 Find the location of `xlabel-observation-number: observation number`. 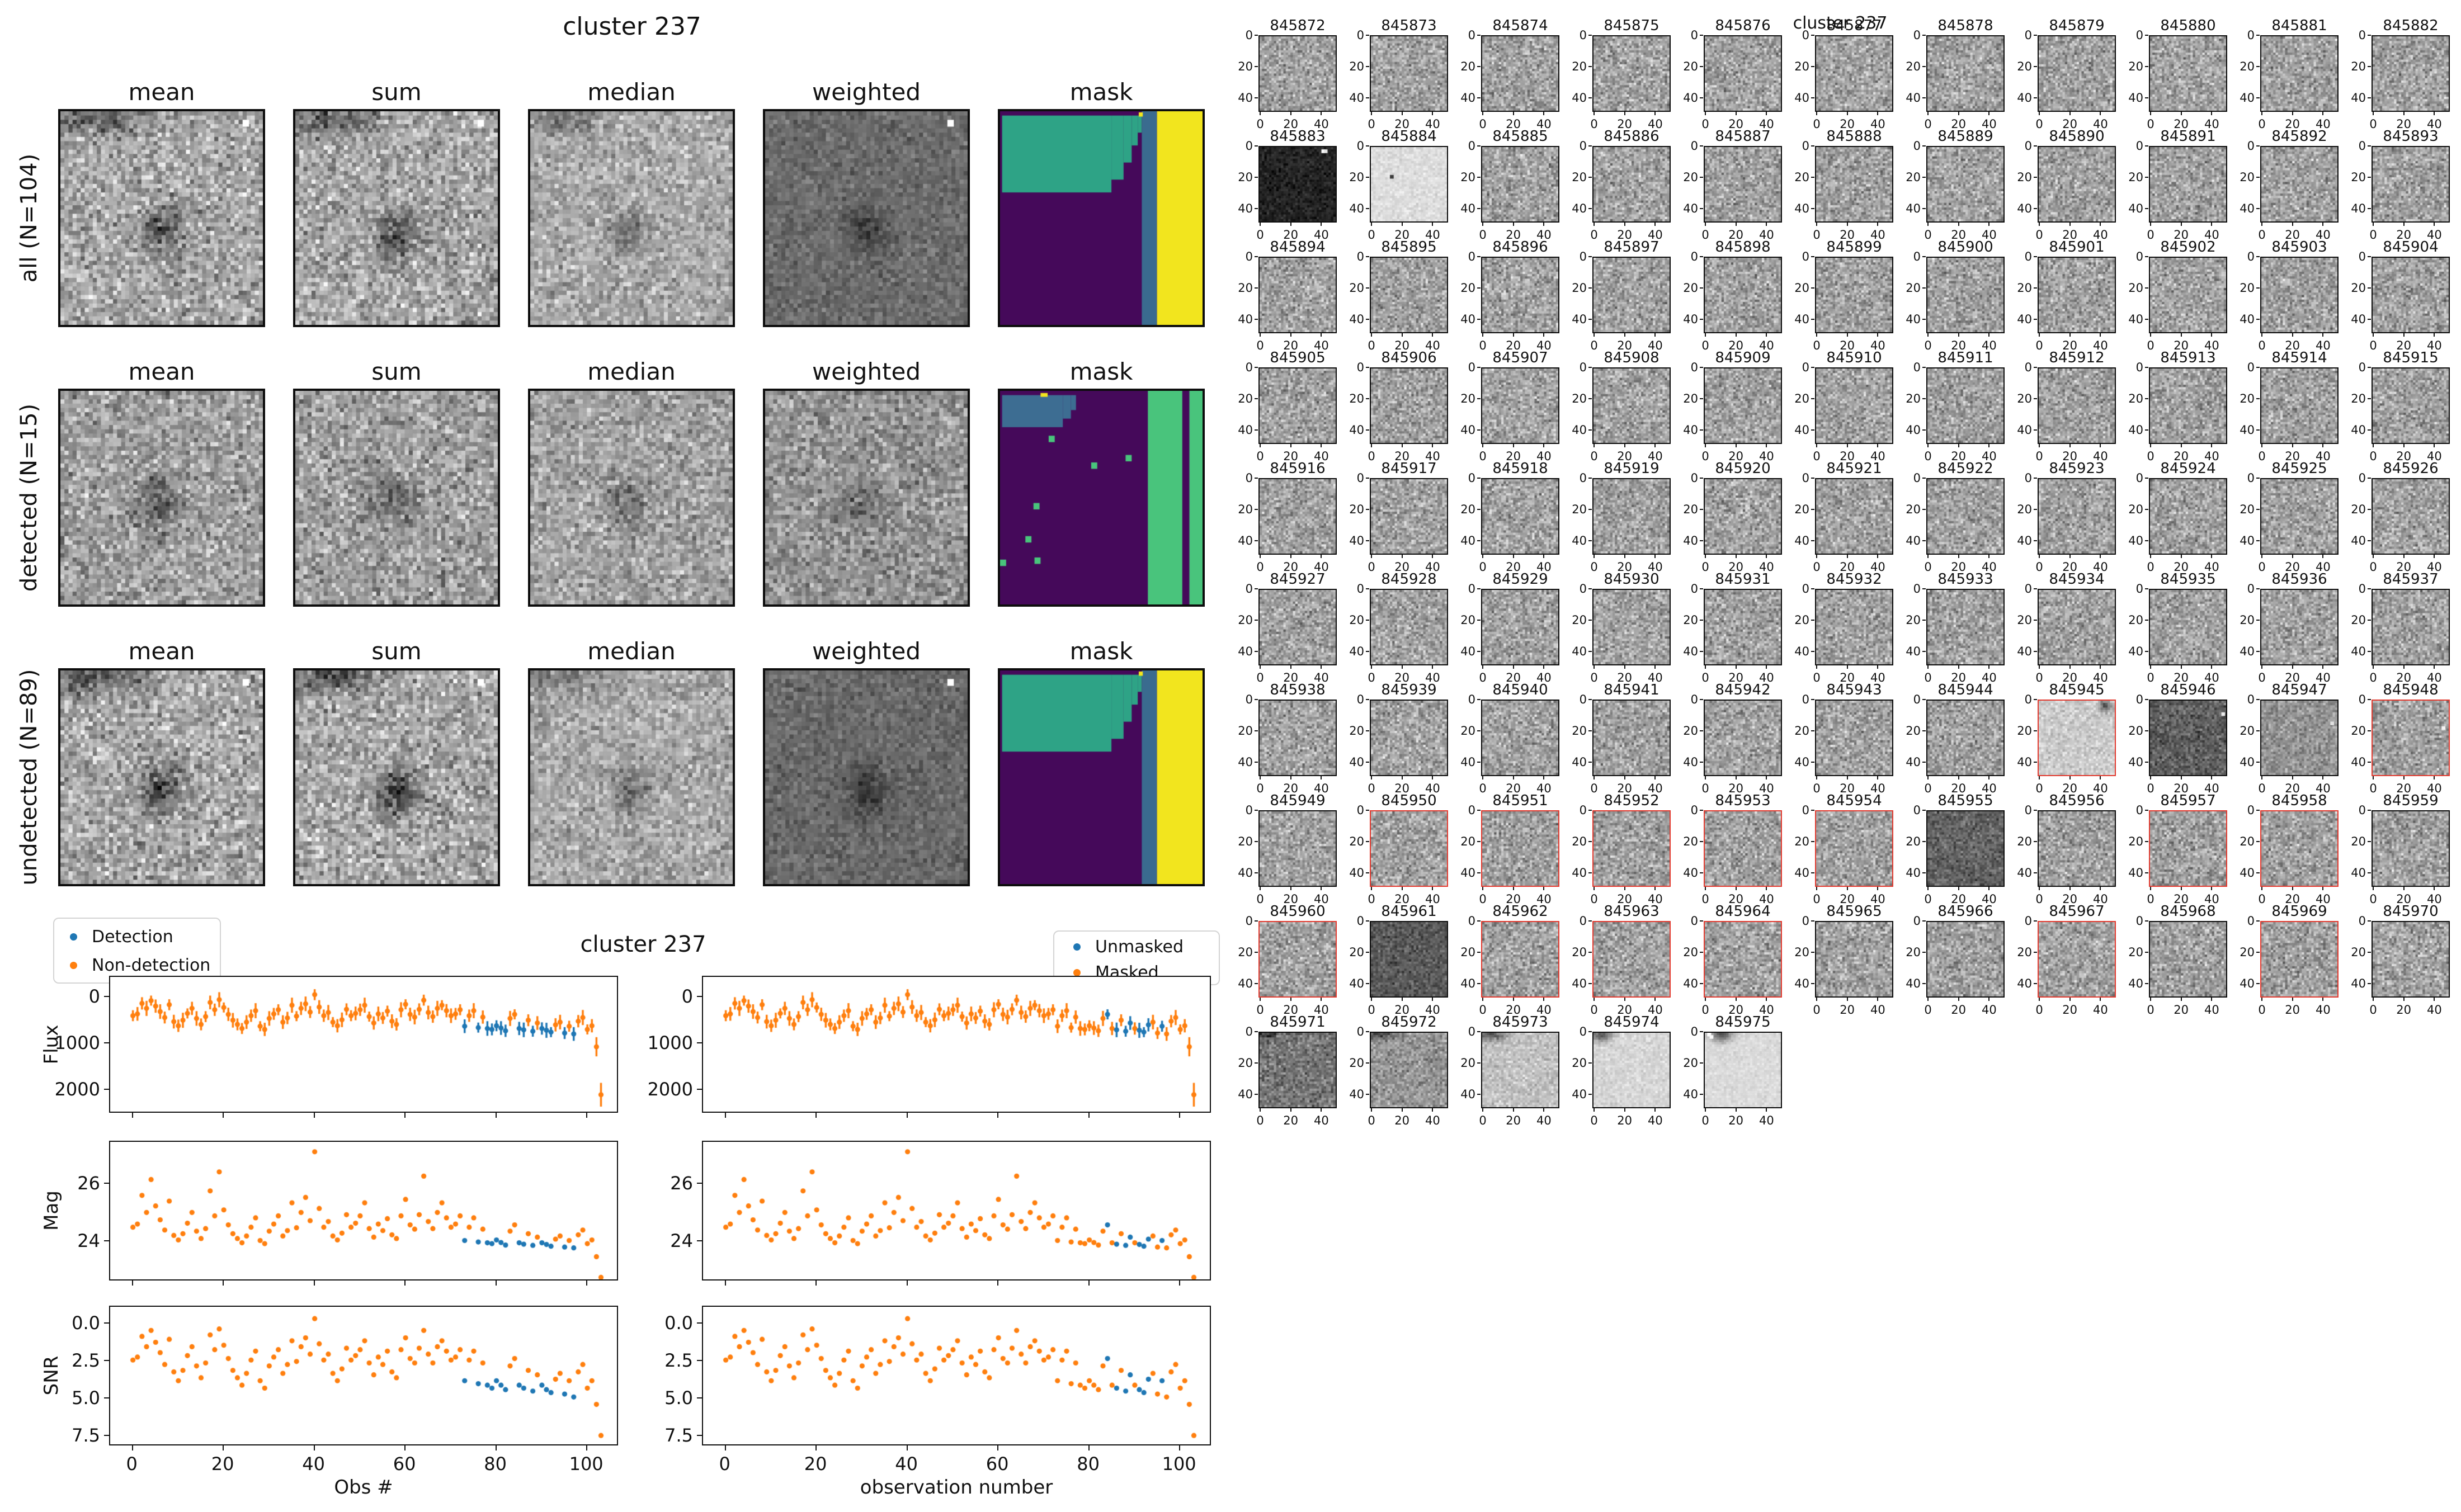

xlabel-observation-number: observation number is located at coordinates (956, 1487).